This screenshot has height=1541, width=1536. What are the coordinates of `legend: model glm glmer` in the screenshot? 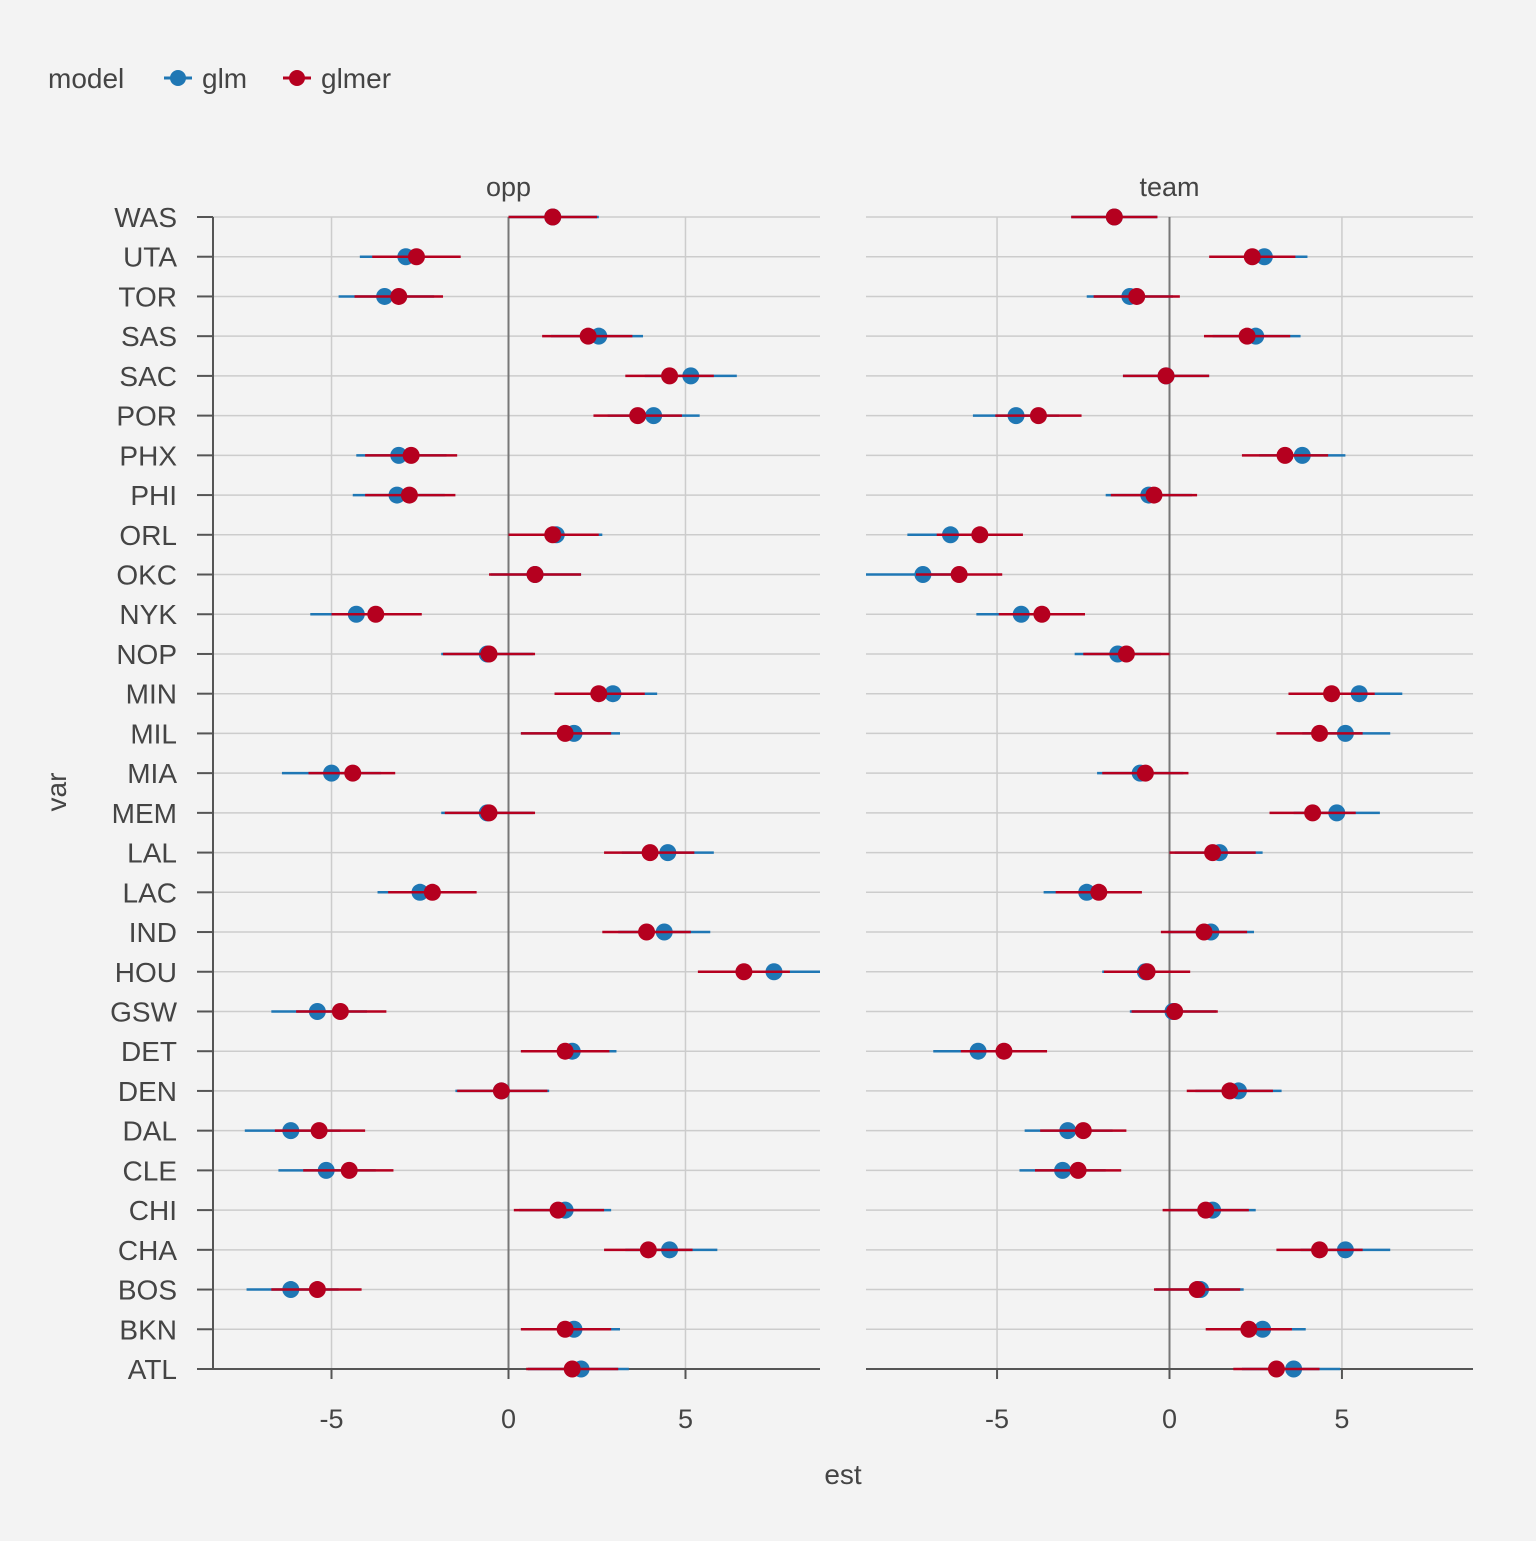 It's located at (219, 78).